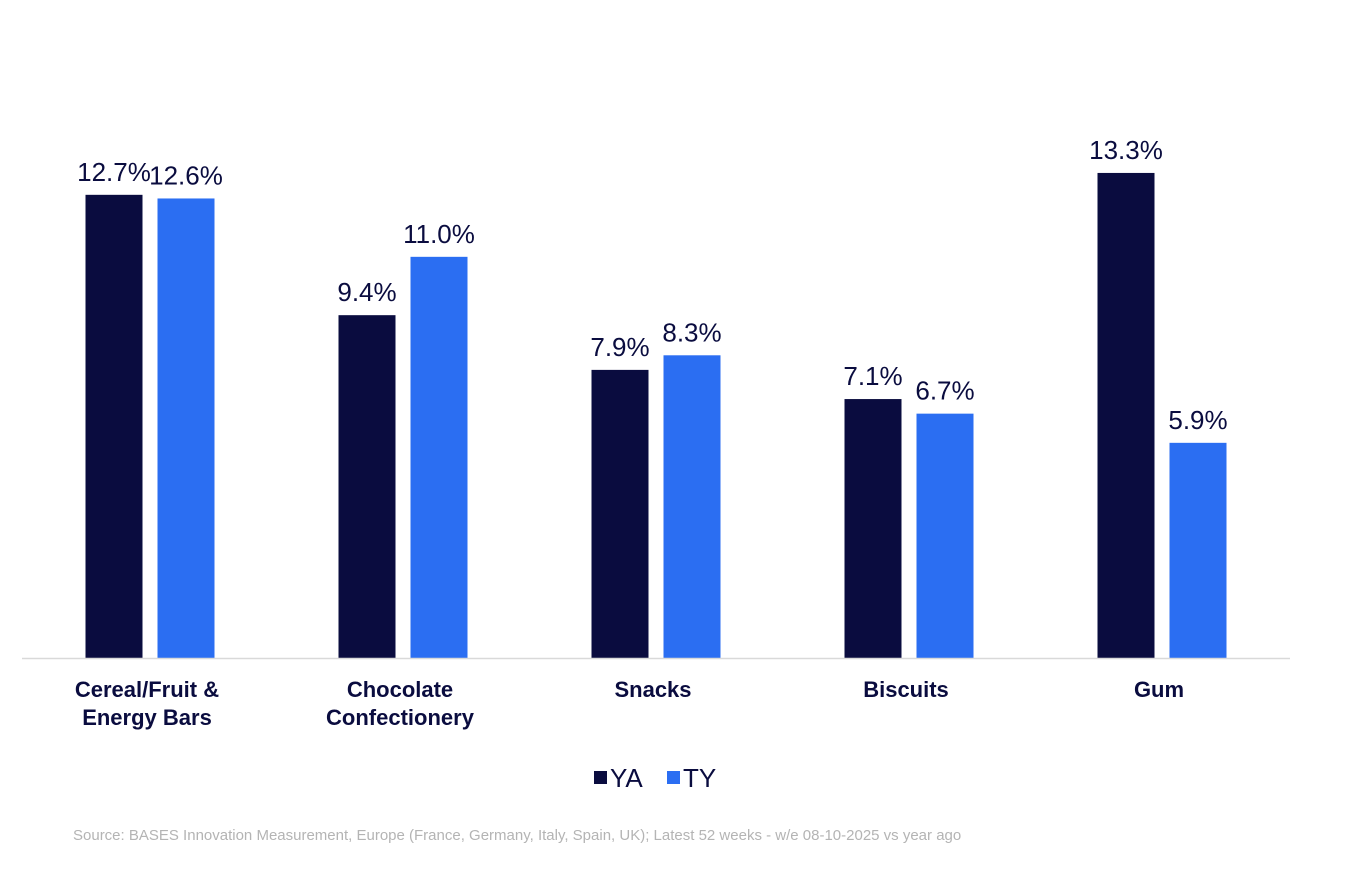 Image resolution: width=1345 pixels, height=874 pixels. What do you see at coordinates (186, 175) in the screenshot?
I see `data-label: 12.6%` at bounding box center [186, 175].